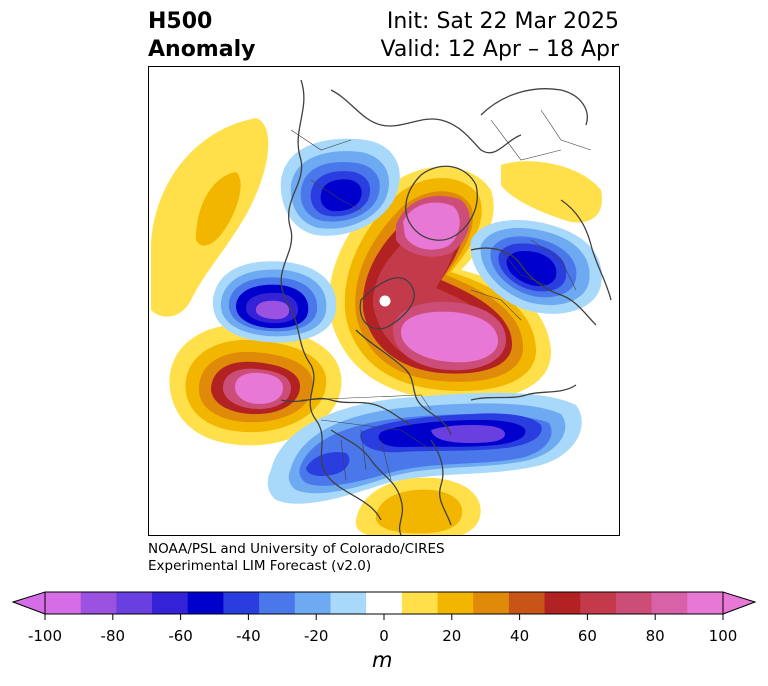 The width and height of the screenshot is (768, 686). I want to click on colorbar, so click(384, 605).